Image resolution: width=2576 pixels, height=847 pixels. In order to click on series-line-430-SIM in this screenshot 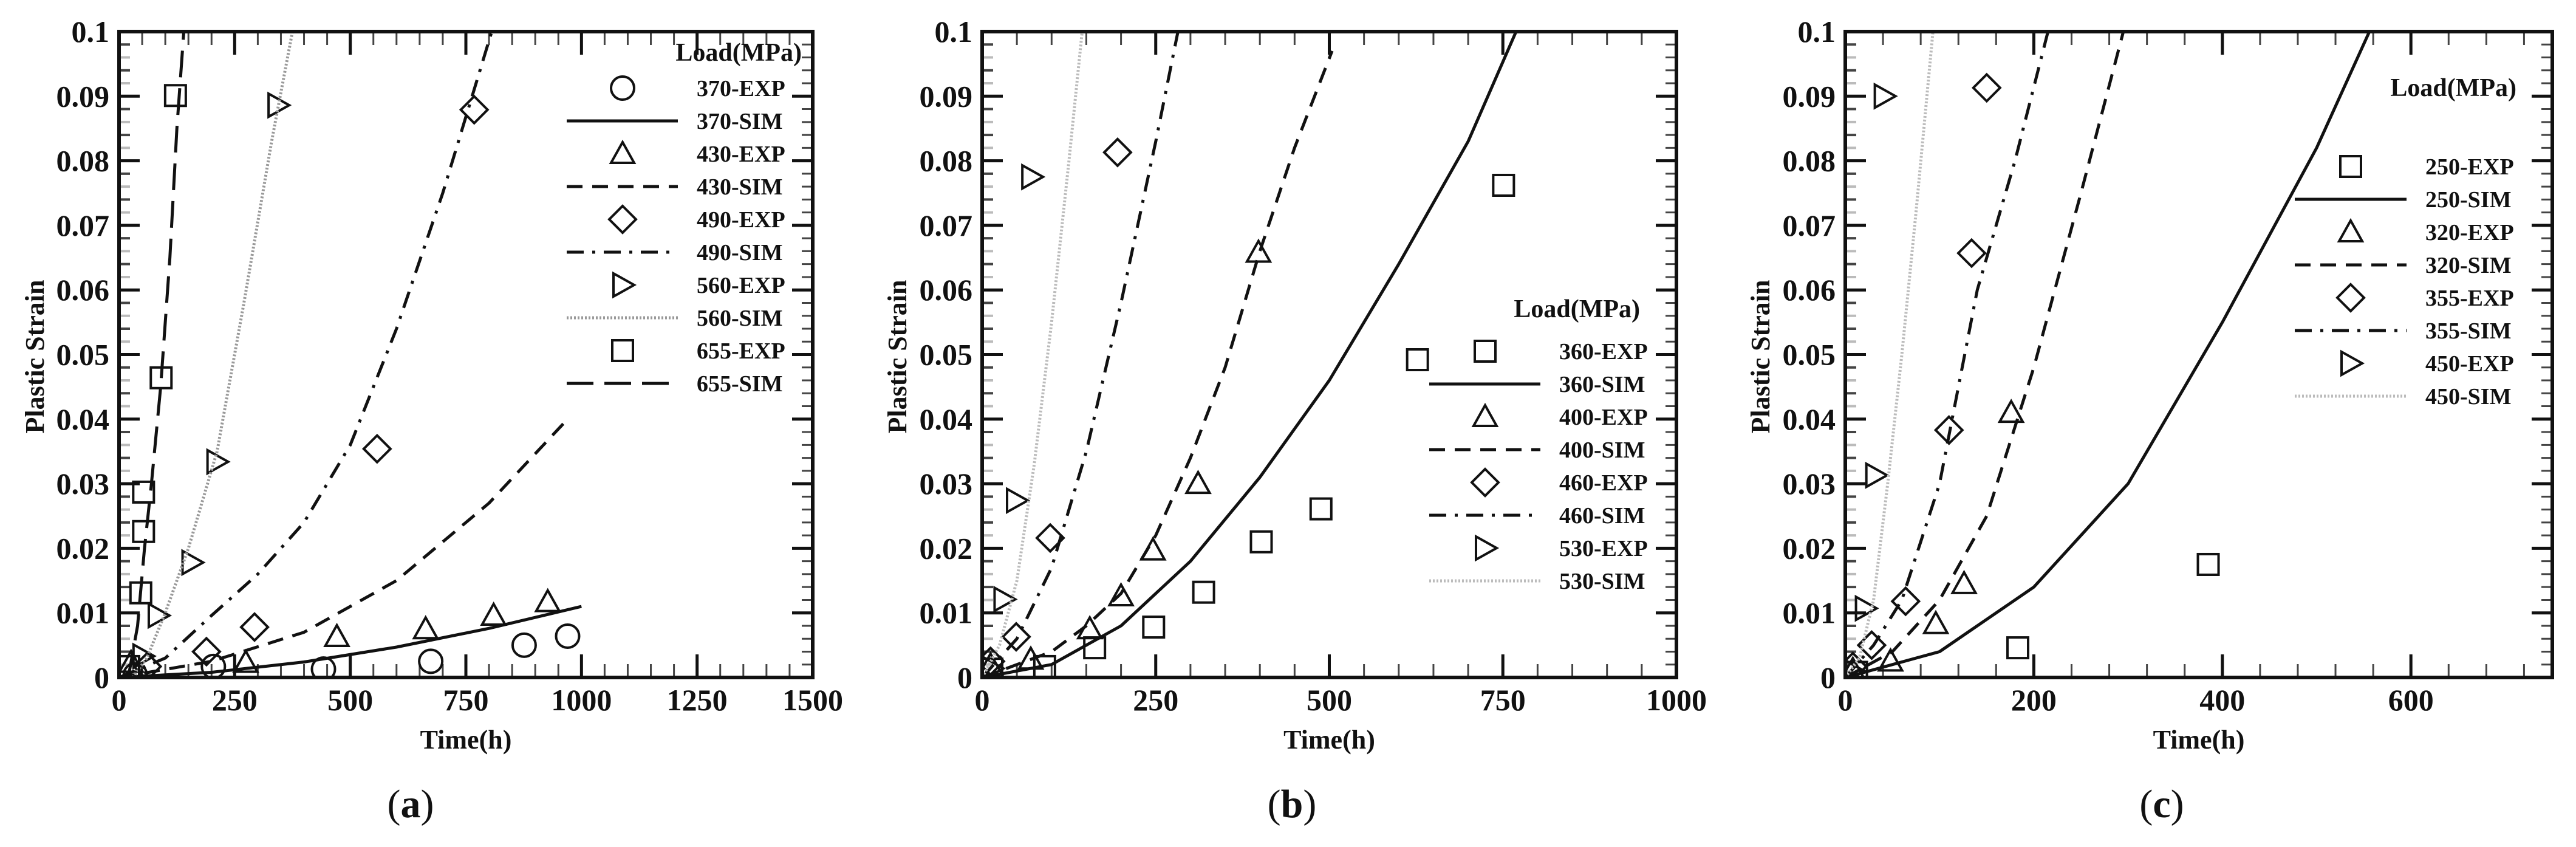, I will do `click(344, 547)`.